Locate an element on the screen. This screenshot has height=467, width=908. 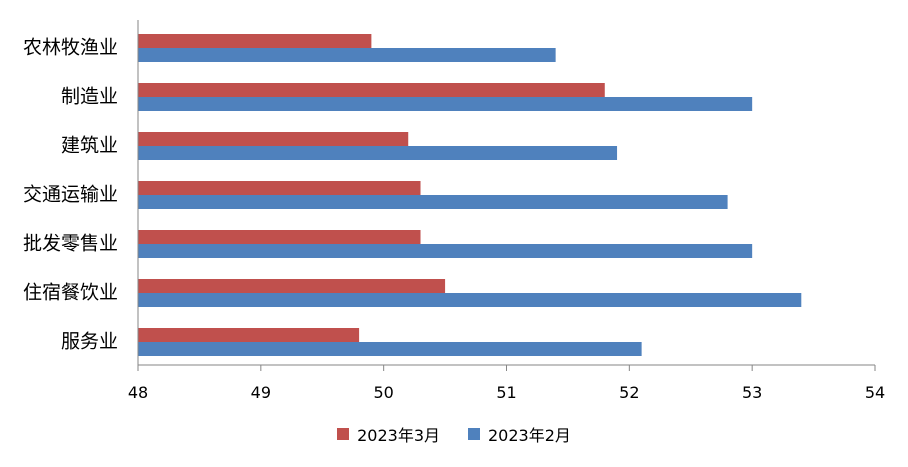
x-tick-label-0: 48 is located at coordinates (138, 392).